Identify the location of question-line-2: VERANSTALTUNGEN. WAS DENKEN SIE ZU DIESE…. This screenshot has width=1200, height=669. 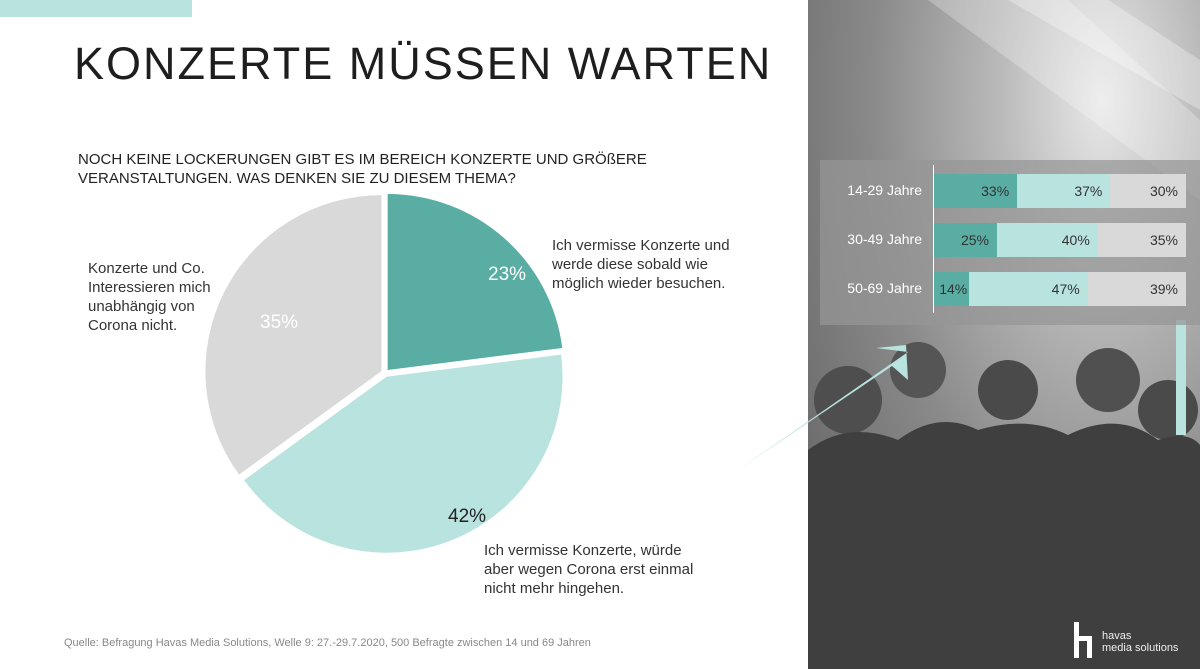
(297, 178).